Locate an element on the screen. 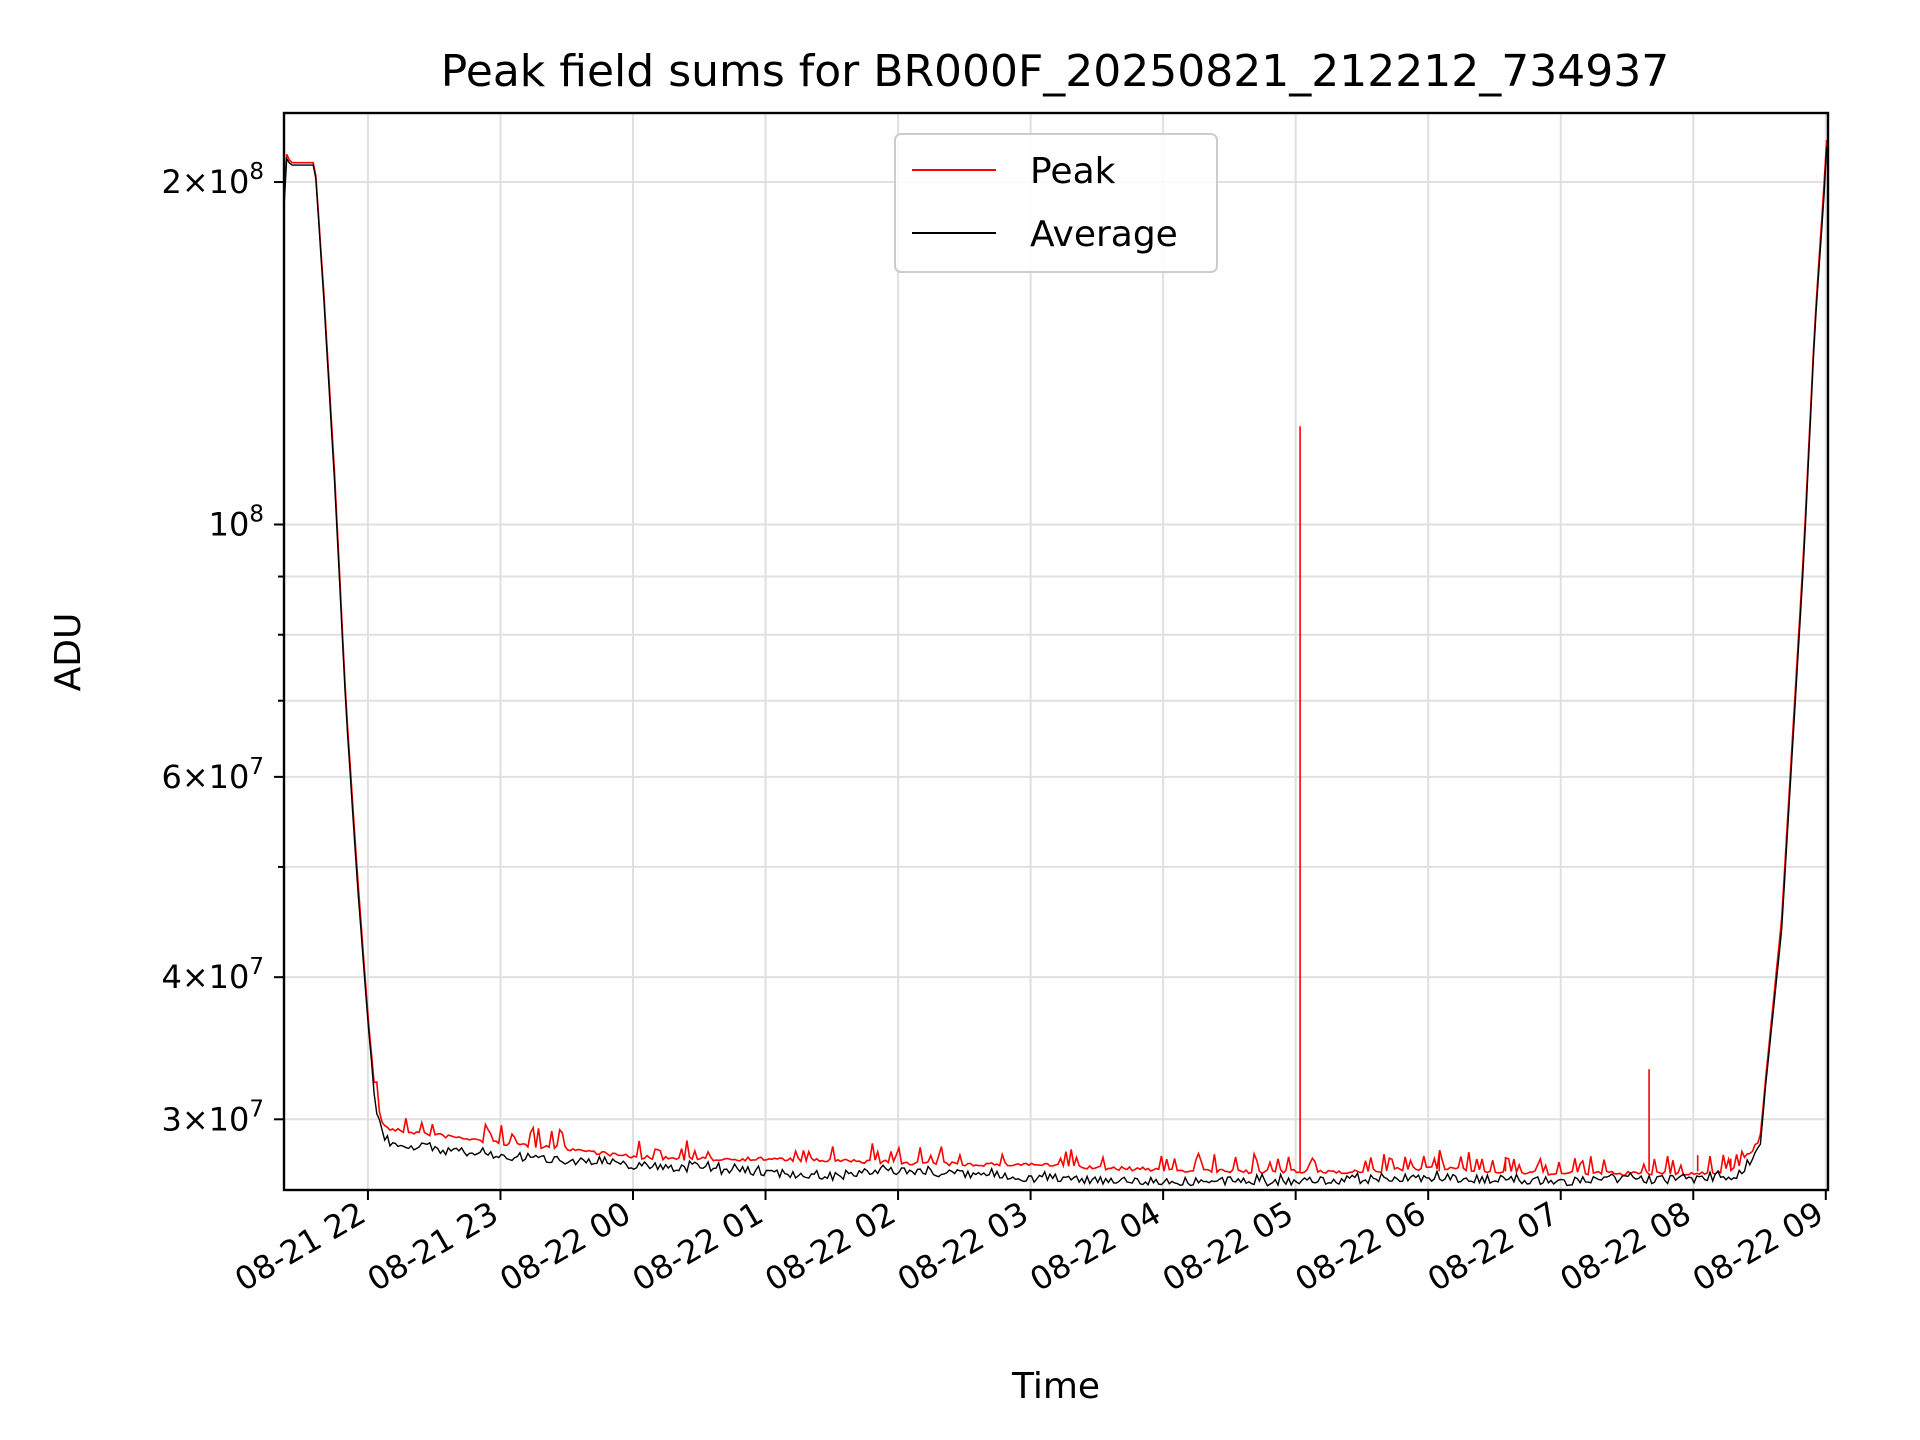 This screenshot has height=1440, width=1920. y-tick-label: 2×108 is located at coordinates (212, 180).